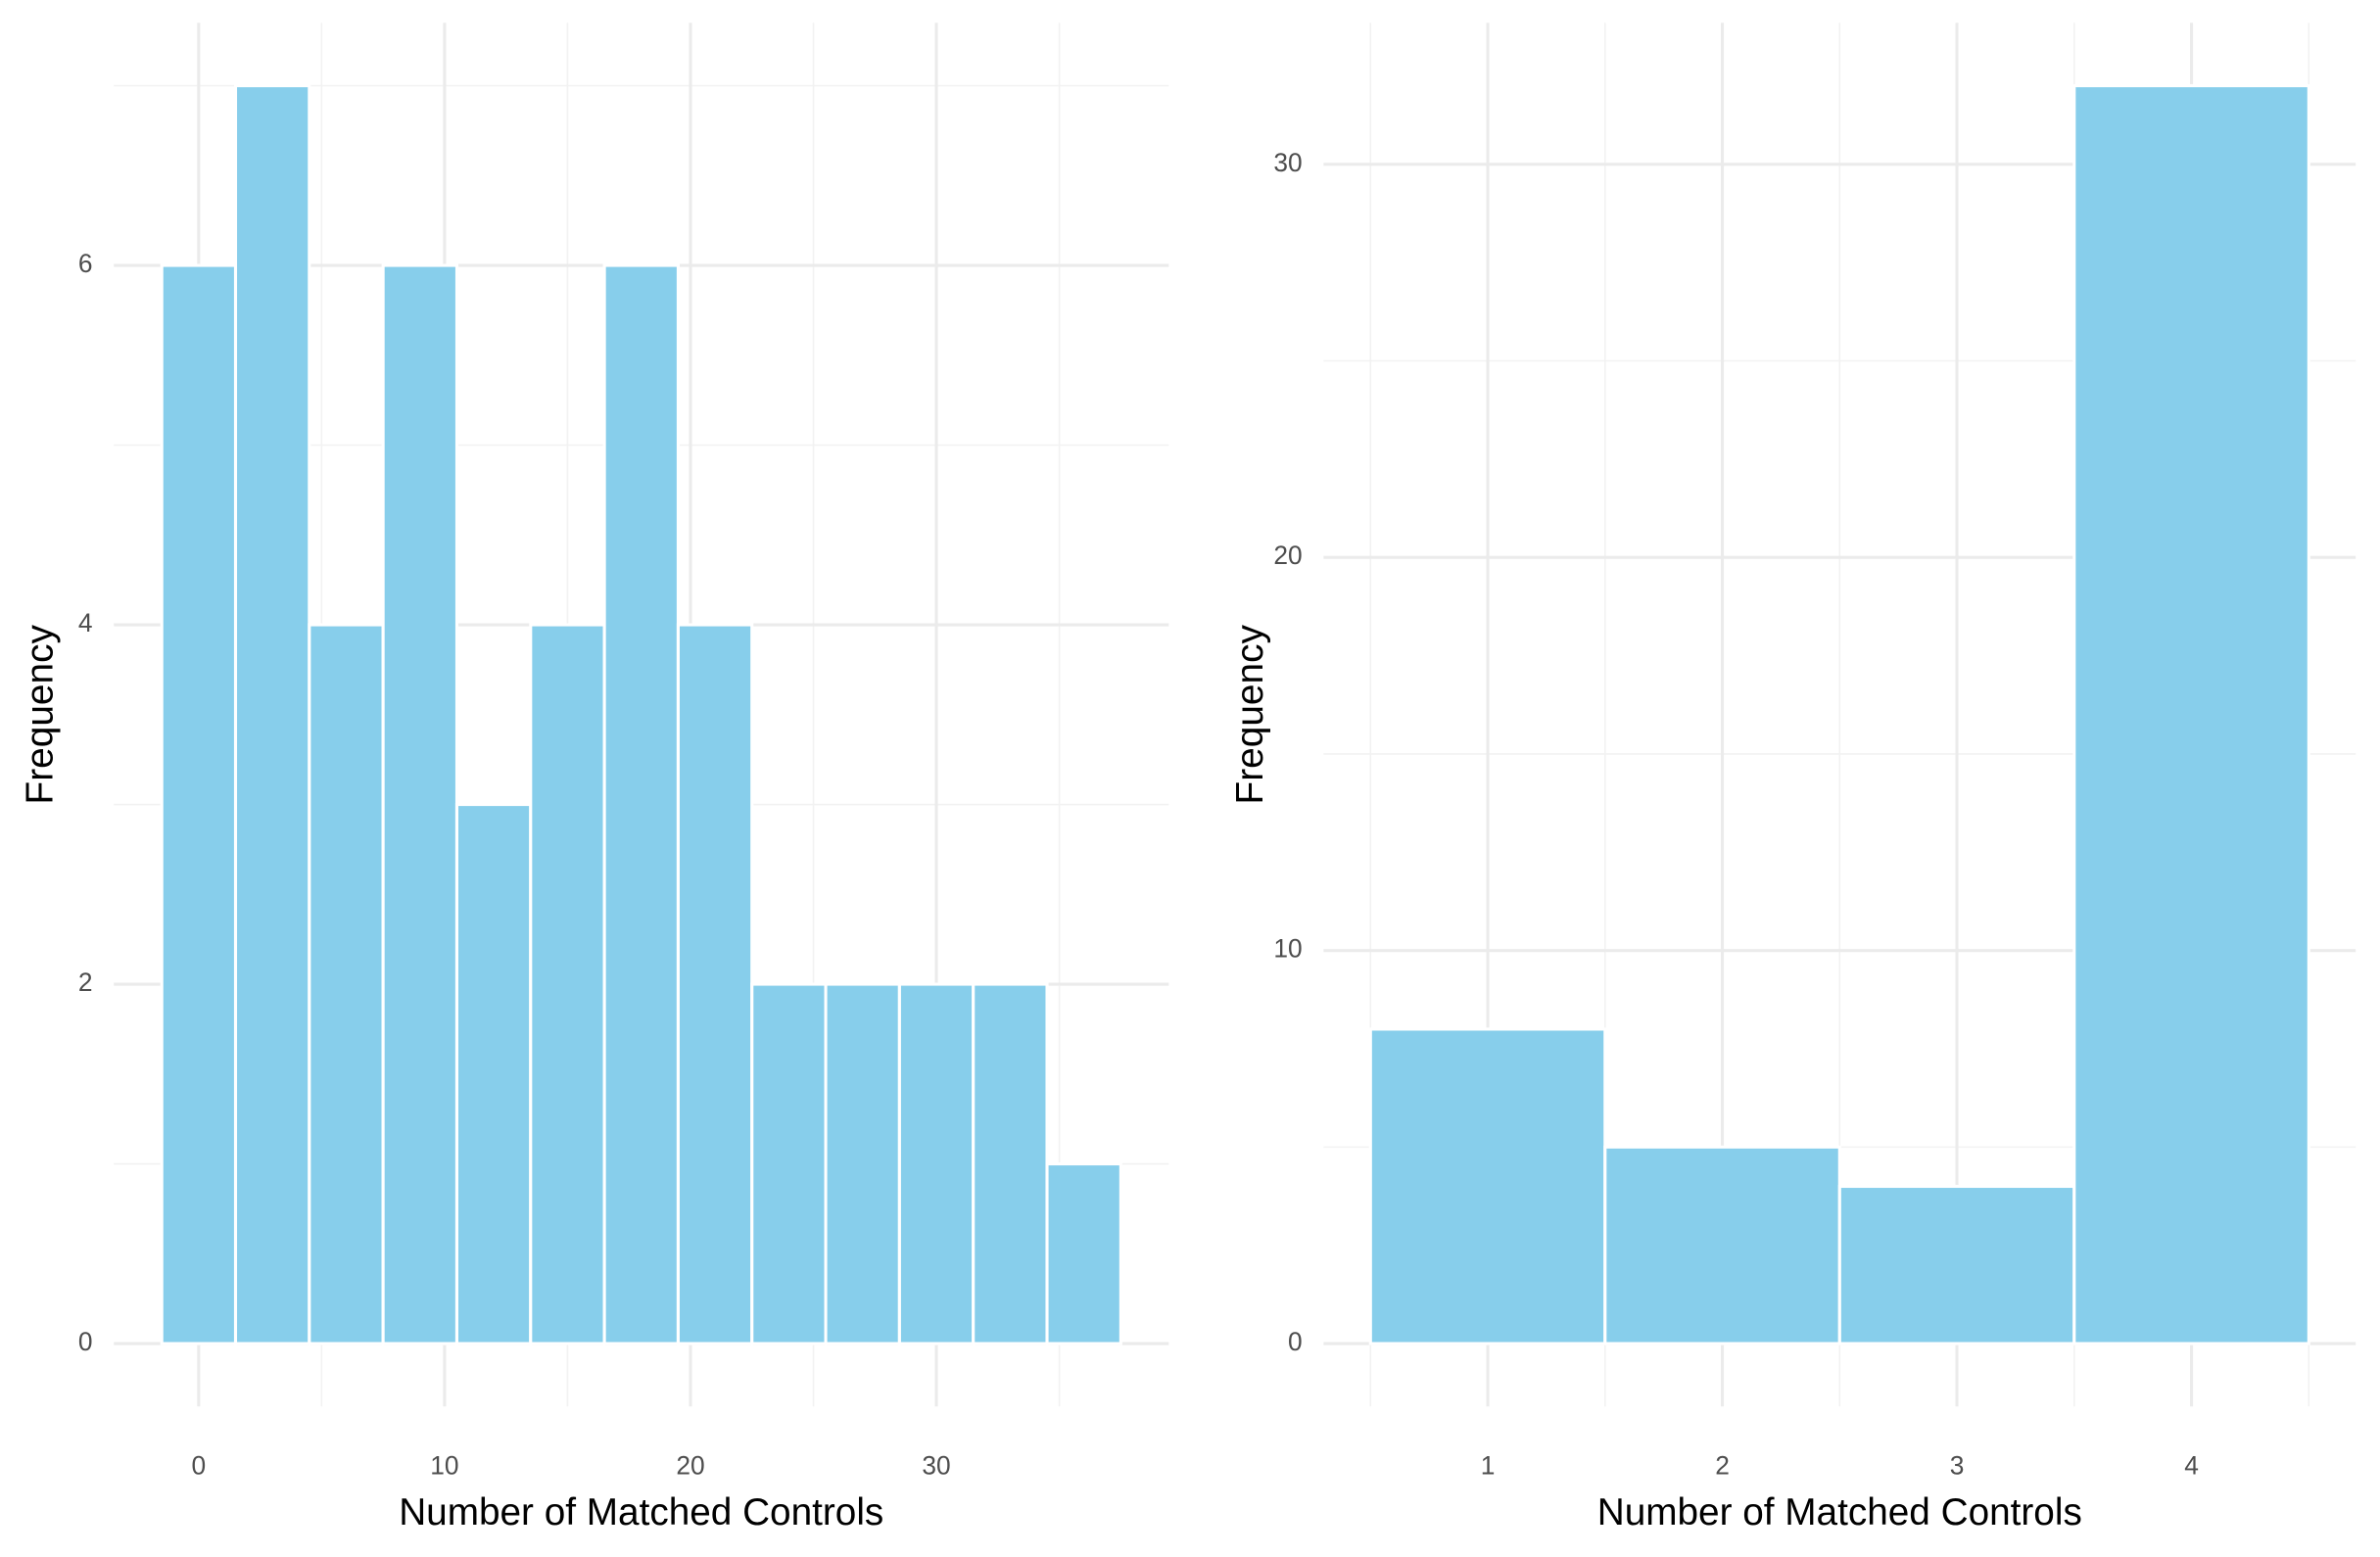  What do you see at coordinates (1722, 1465) in the screenshot?
I see `x-tick-label: 2` at bounding box center [1722, 1465].